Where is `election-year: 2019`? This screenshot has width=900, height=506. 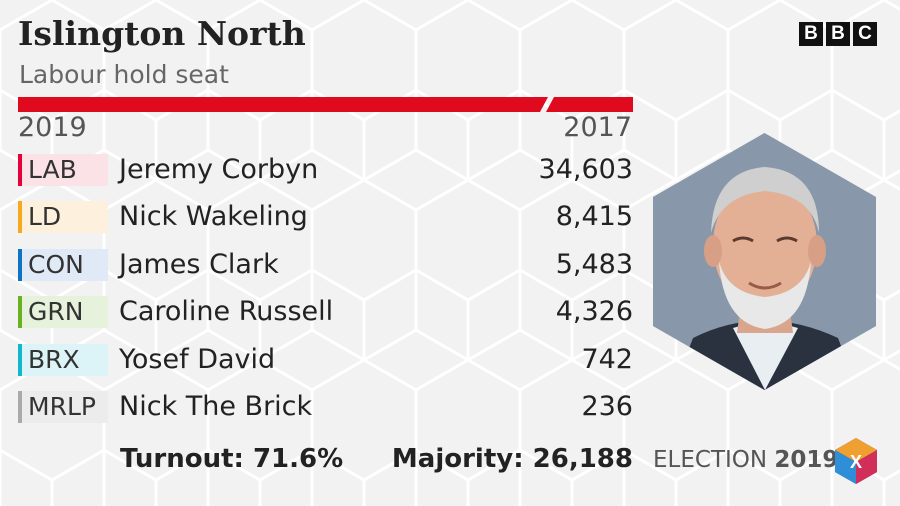 election-year: 2019 is located at coordinates (806, 460).